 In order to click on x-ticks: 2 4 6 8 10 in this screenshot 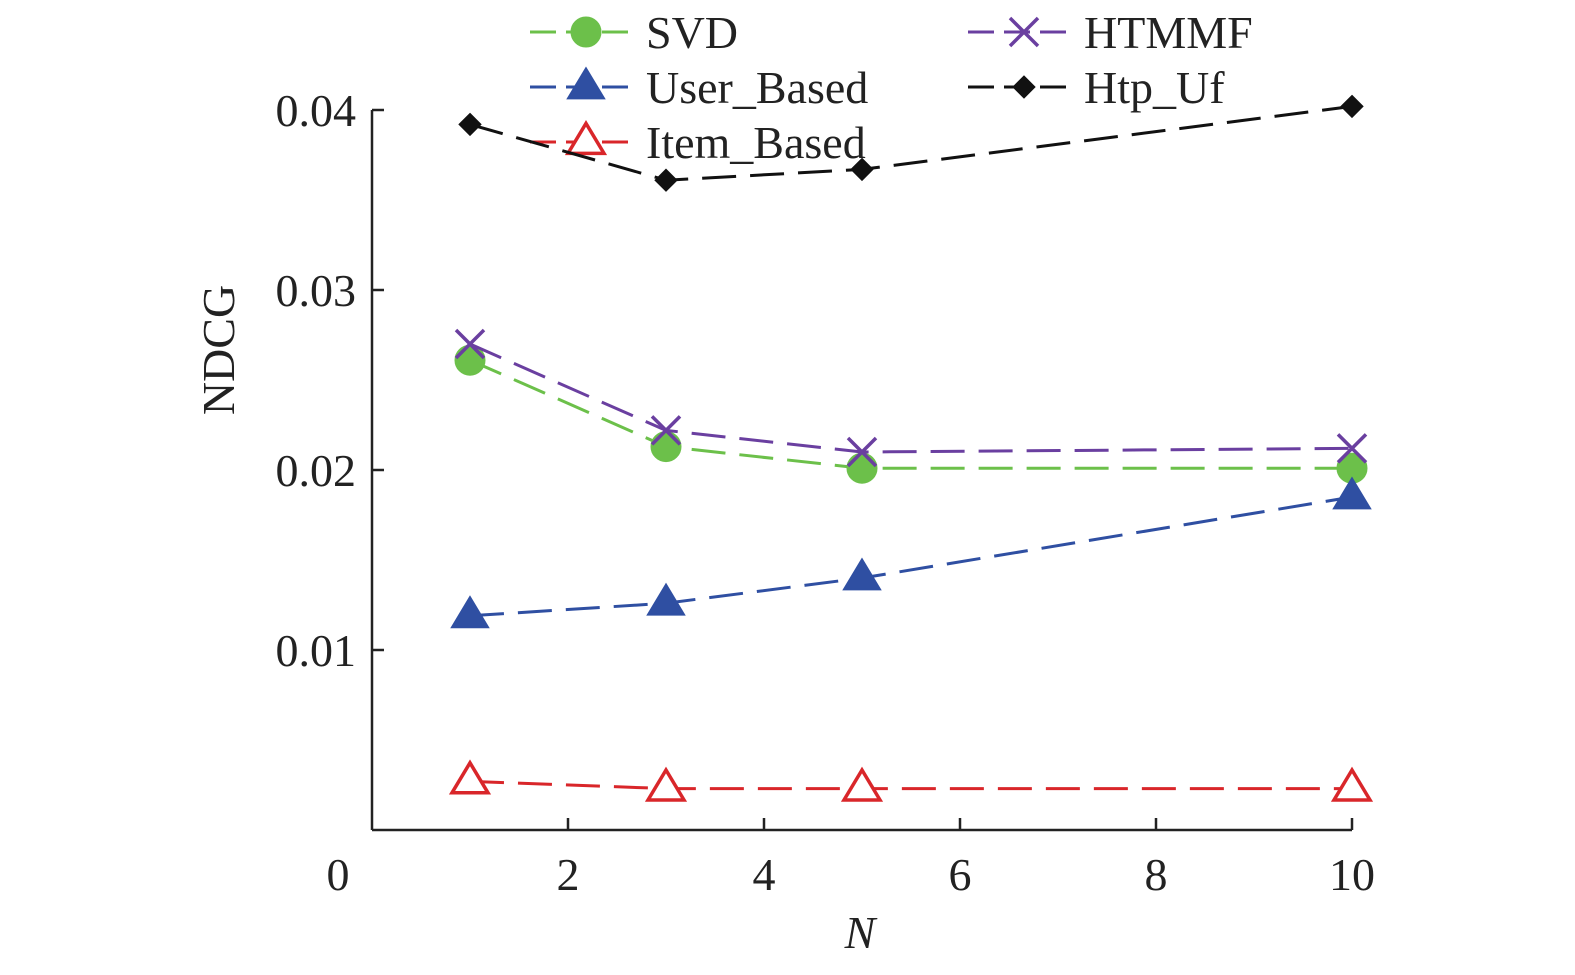, I will do `click(966, 859)`.